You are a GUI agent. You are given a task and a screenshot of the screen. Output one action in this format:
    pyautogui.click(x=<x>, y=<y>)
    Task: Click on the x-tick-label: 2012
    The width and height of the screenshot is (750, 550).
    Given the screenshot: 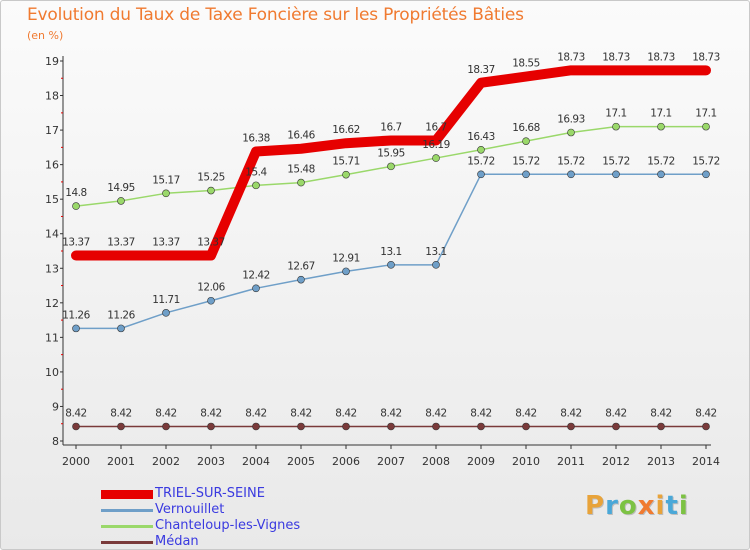 What is the action you would take?
    pyautogui.click(x=616, y=461)
    